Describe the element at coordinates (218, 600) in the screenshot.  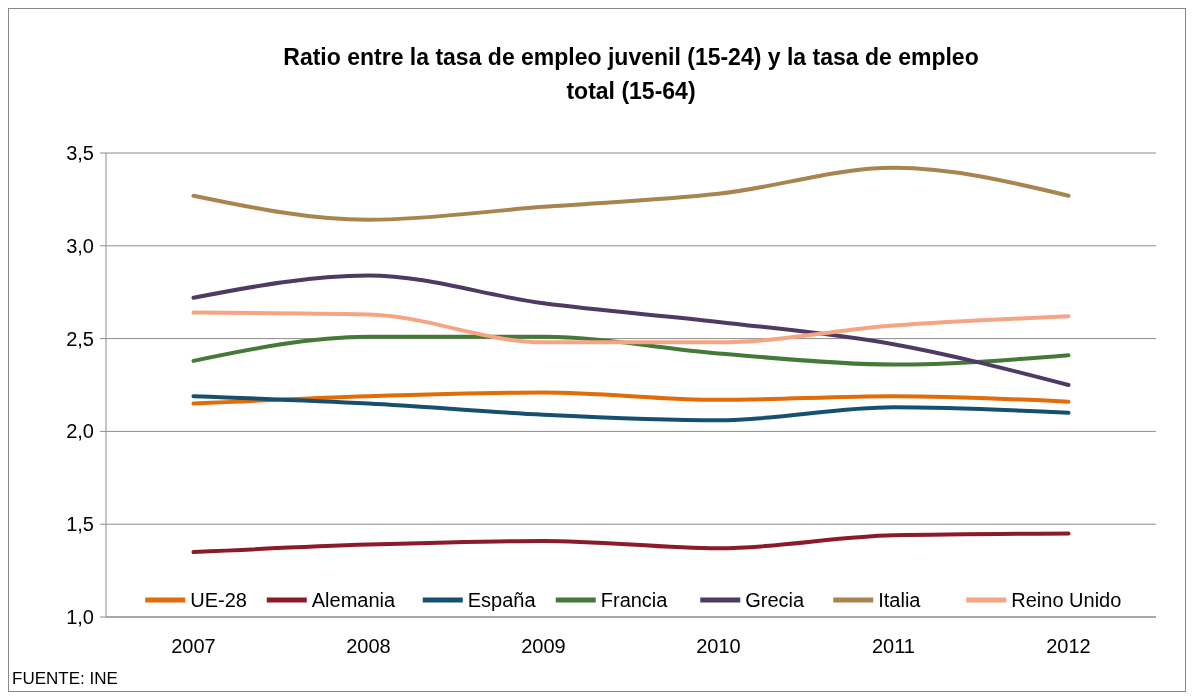
I see `legend-label: UE-28` at that location.